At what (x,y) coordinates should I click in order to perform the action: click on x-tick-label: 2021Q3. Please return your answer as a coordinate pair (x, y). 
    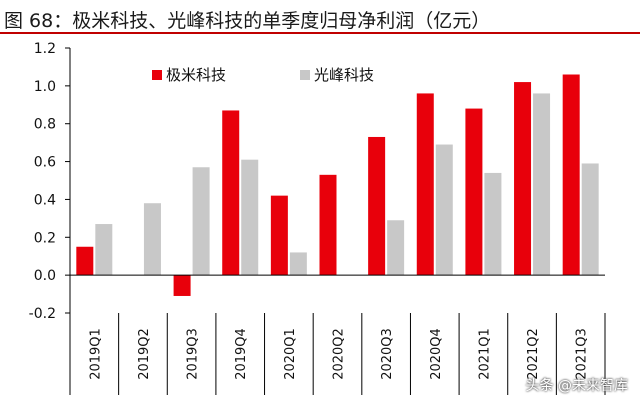
    Looking at the image, I should click on (582, 354).